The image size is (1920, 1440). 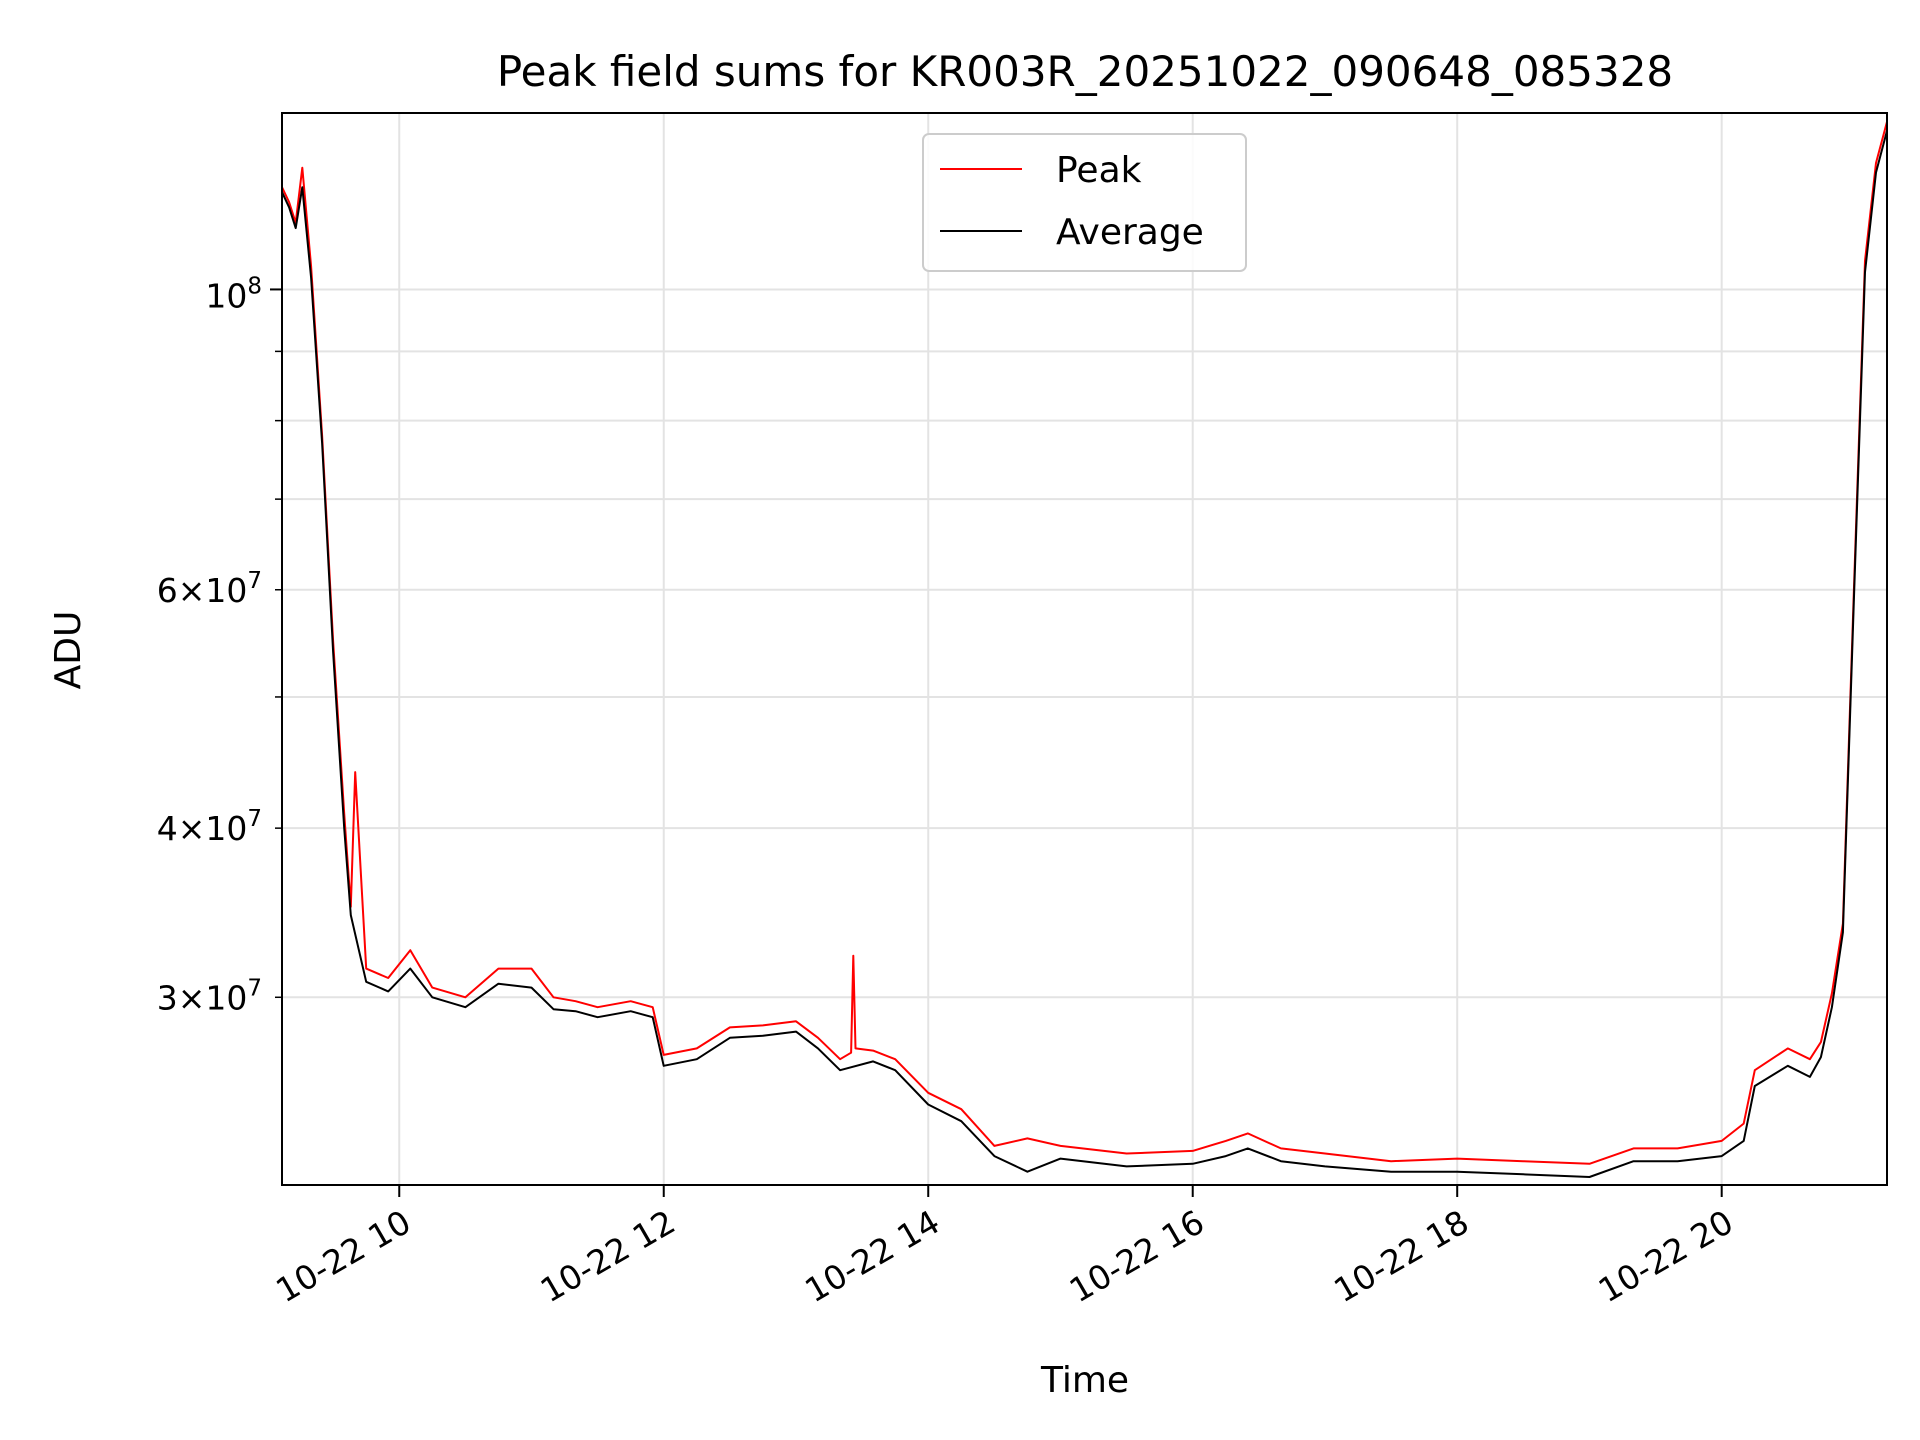 I want to click on y-tick-label: 6×107, so click(x=209, y=589).